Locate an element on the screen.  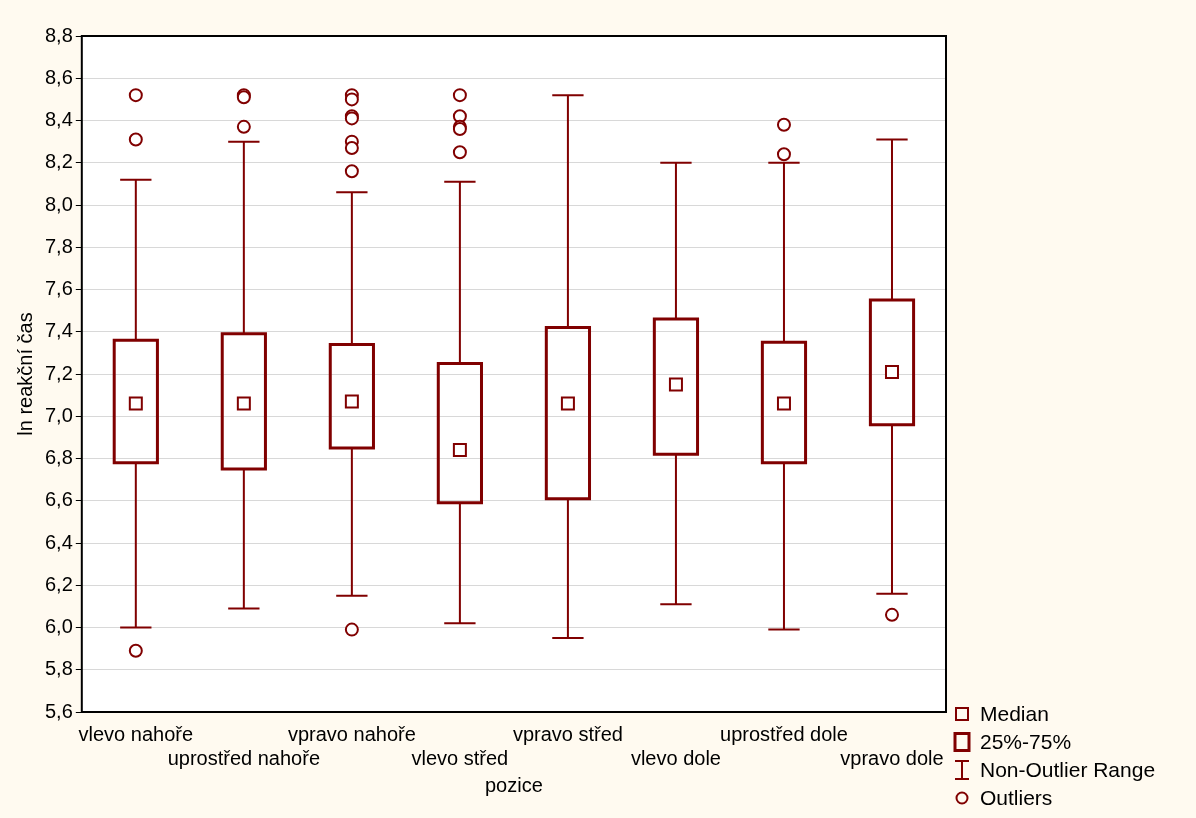
y-tick-label: 7,0 is located at coordinates (58, 414).